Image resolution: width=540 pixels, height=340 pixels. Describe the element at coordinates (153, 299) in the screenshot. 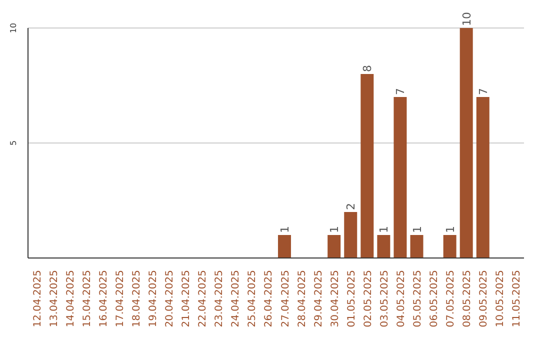

I see `x-tick-label: 19.04.2025` at that location.